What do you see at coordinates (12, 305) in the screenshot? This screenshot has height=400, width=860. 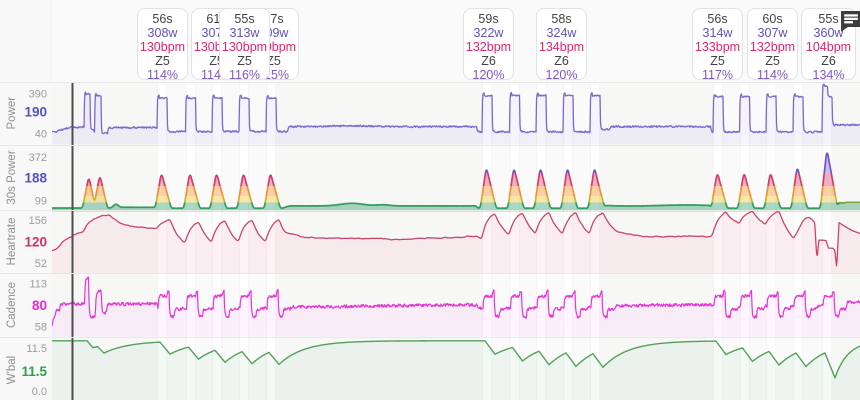 I see `svg-text: Cadence` at bounding box center [12, 305].